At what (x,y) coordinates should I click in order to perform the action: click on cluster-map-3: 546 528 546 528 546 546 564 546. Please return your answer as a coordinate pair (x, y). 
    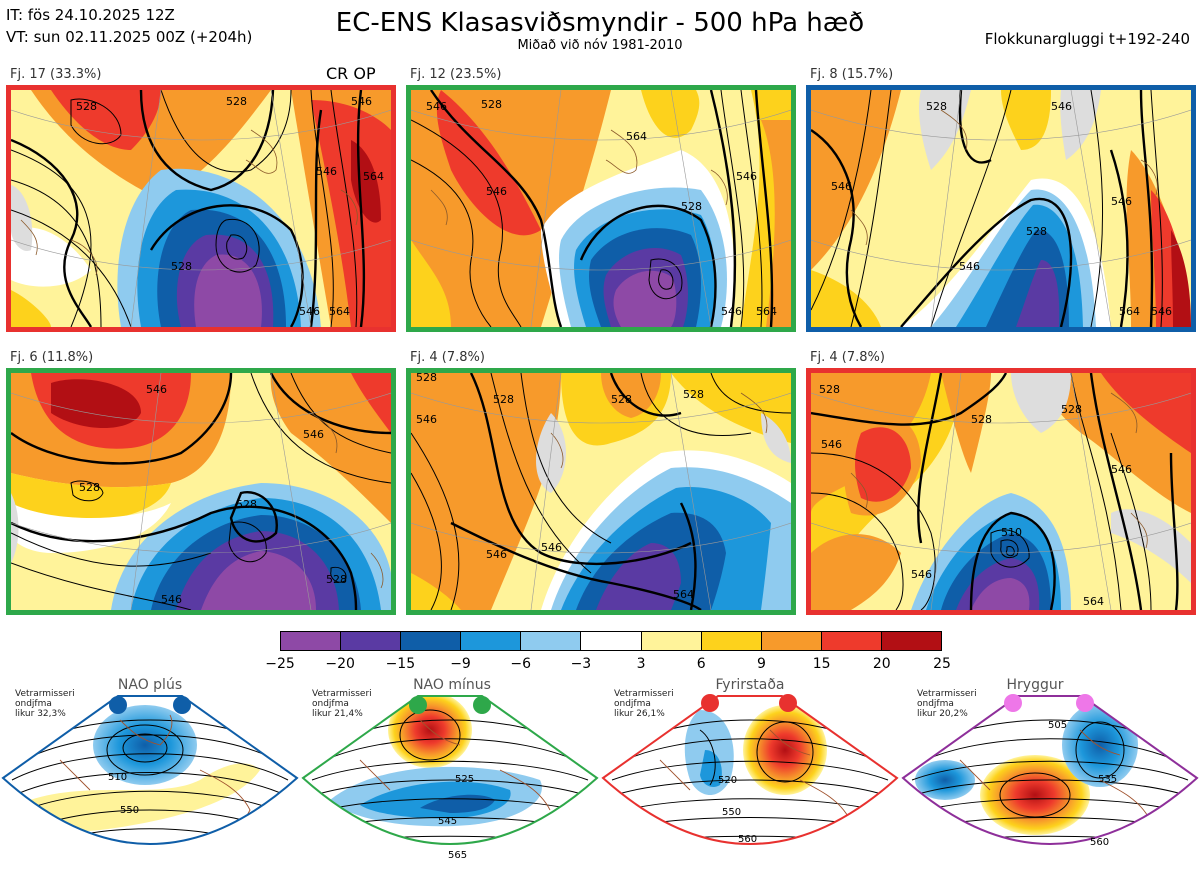
    Looking at the image, I should click on (1001, 208).